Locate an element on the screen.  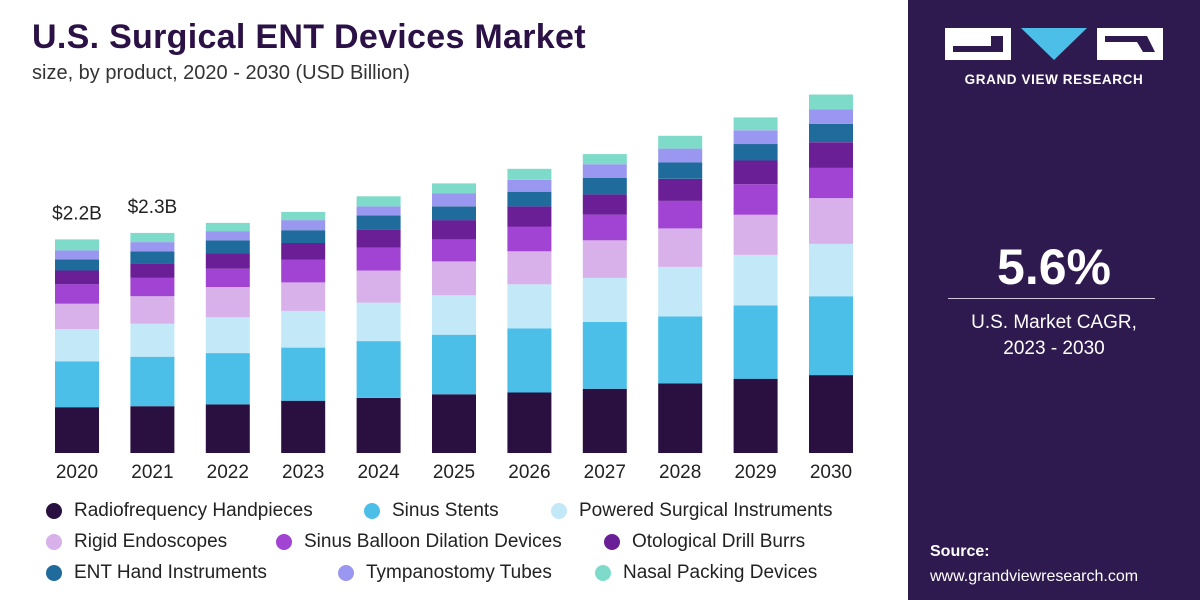
x-tick-label: 2027 is located at coordinates (605, 472).